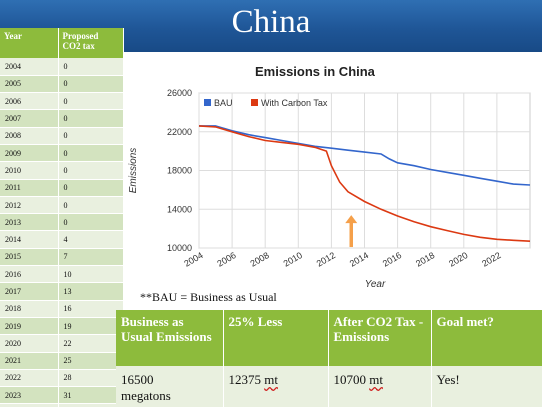 The image size is (542, 407). I want to click on year-table-row: 2013 0, so click(62, 222).